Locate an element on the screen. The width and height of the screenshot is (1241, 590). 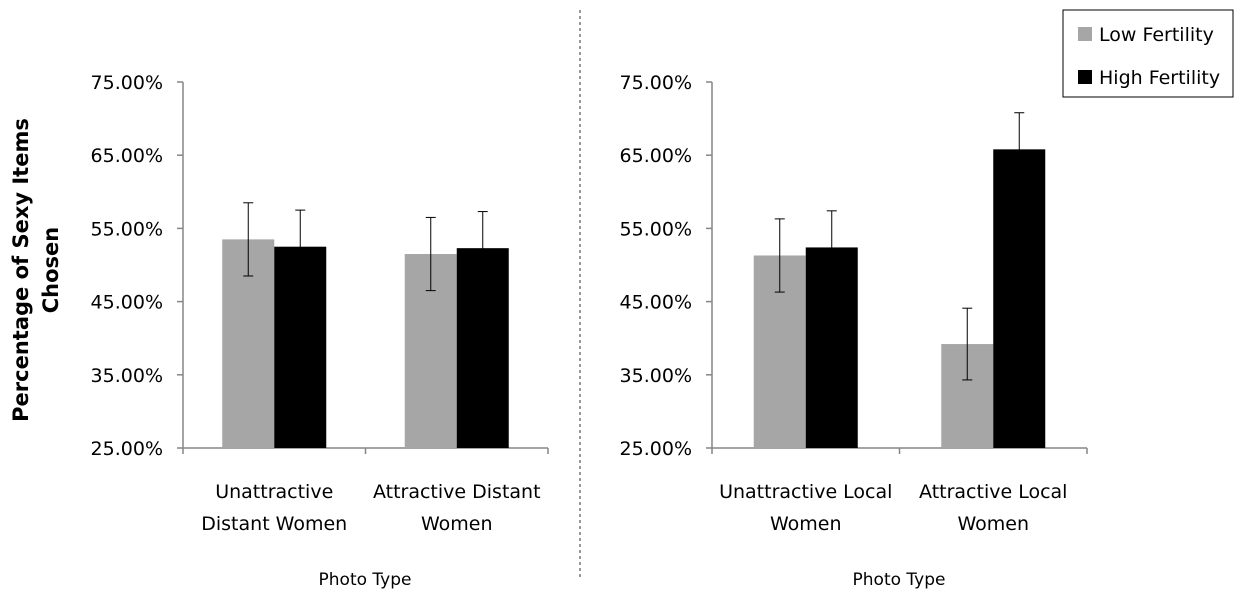
legend-label-high: High Fertility is located at coordinates (1159, 78).